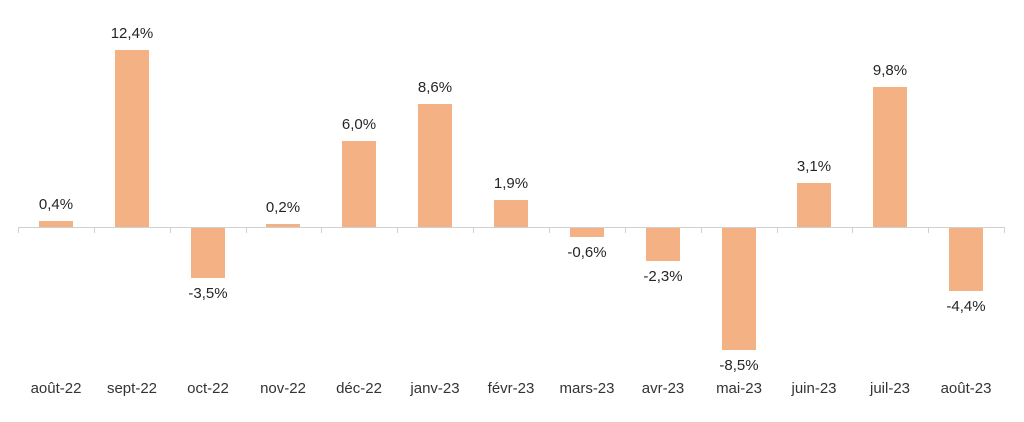 This screenshot has width=1024, height=422. What do you see at coordinates (56, 388) in the screenshot?
I see `category-label: août-22` at bounding box center [56, 388].